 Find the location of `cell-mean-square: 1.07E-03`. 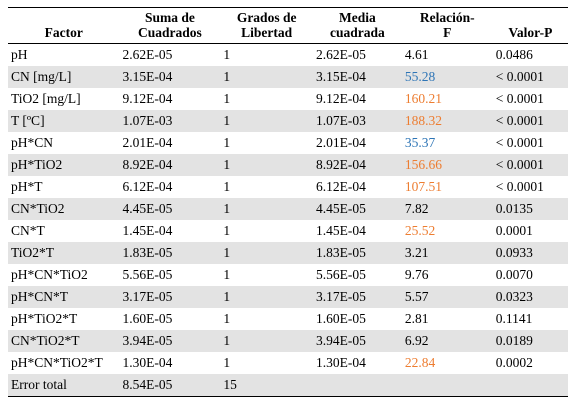

cell-mean-square: 1.07E-03 is located at coordinates (357, 121).